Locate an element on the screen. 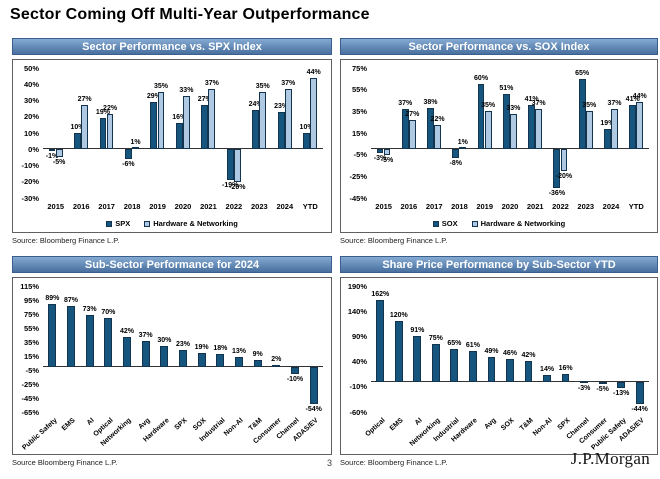 This screenshot has height=479, width=660. value-label: 10% is located at coordinates (306, 127).